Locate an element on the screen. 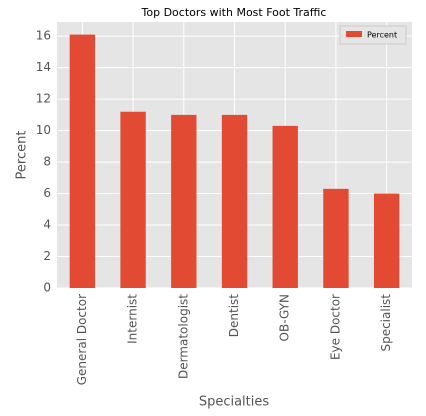 The image size is (426, 416). y-tick-label: 10 is located at coordinates (43, 130).